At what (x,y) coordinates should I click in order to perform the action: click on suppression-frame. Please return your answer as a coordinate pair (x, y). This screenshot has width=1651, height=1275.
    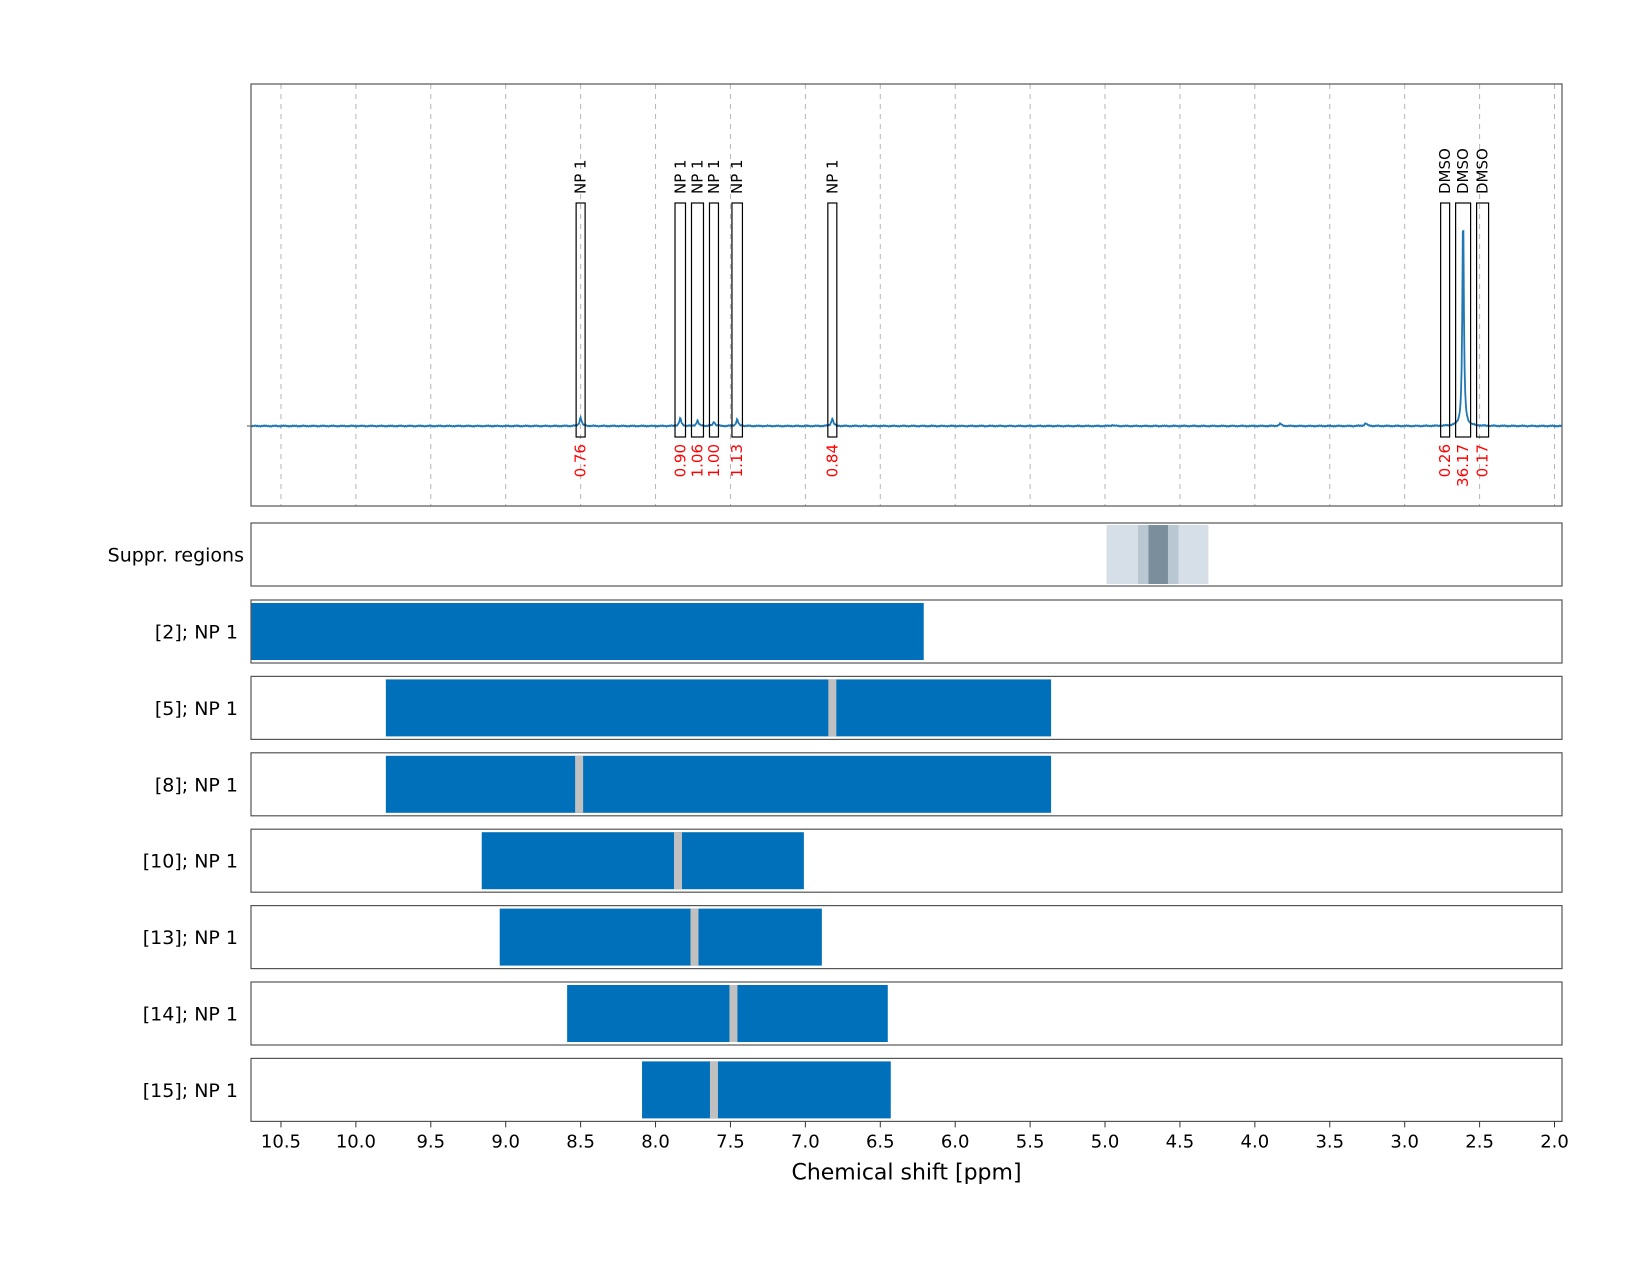
    Looking at the image, I should click on (906, 554).